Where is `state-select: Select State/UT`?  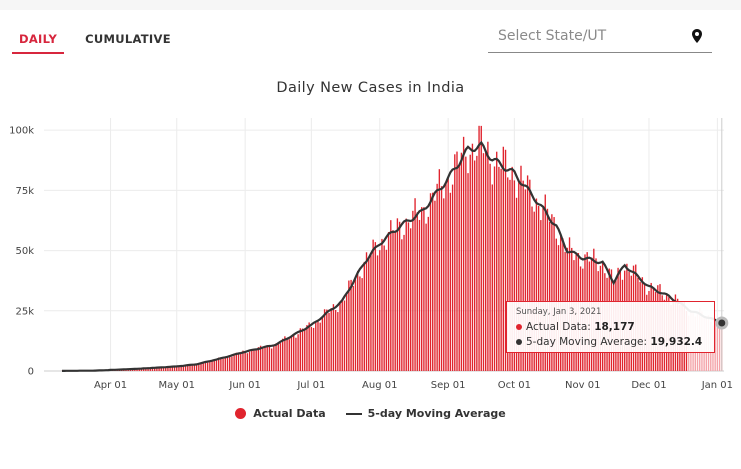 state-select: Select State/UT is located at coordinates (600, 37).